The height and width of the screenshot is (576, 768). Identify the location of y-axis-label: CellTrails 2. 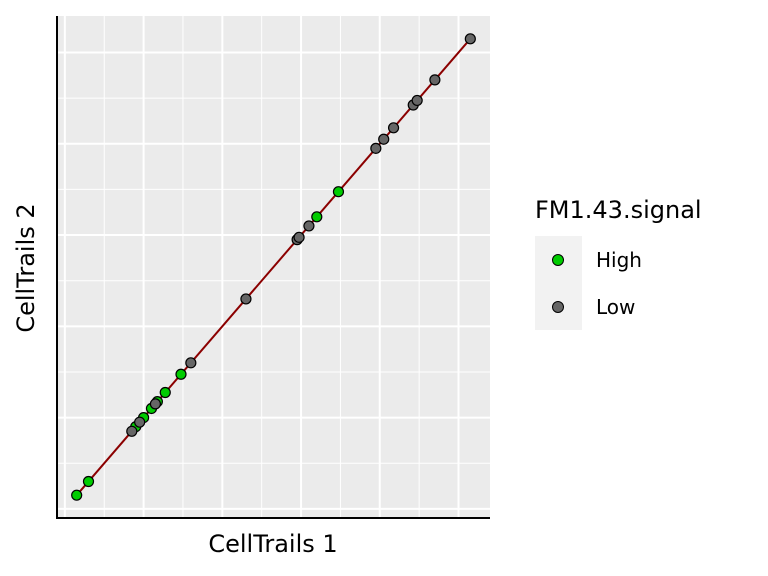
(26, 268).